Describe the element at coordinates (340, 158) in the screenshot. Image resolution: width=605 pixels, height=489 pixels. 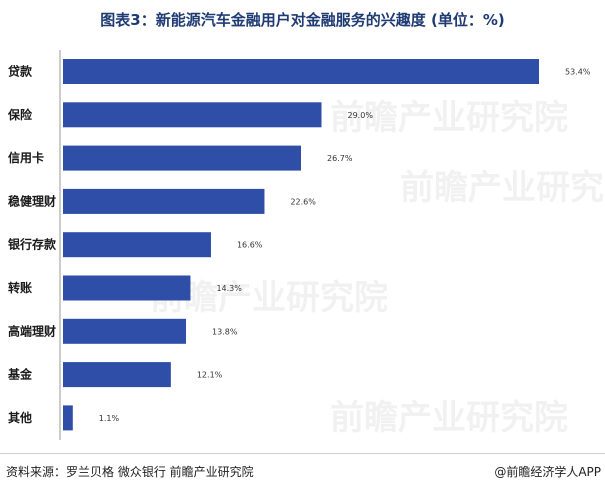
I see `data-label: 26.7%` at that location.